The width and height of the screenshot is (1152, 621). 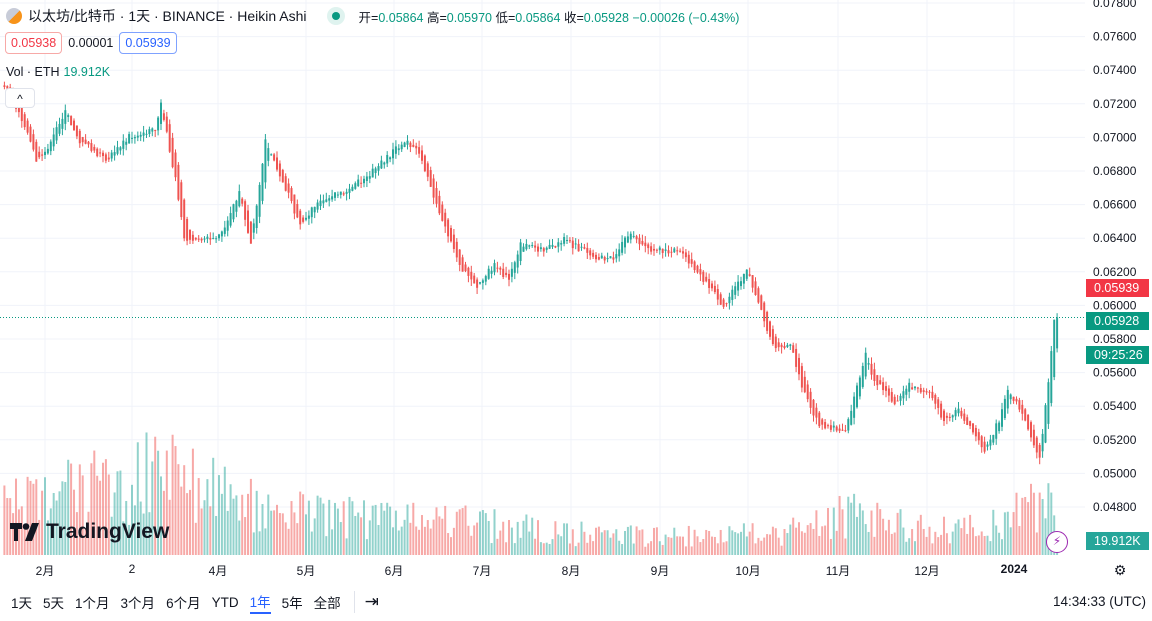 What do you see at coordinates (260, 602) in the screenshot?
I see `range-1y: 1年` at bounding box center [260, 602].